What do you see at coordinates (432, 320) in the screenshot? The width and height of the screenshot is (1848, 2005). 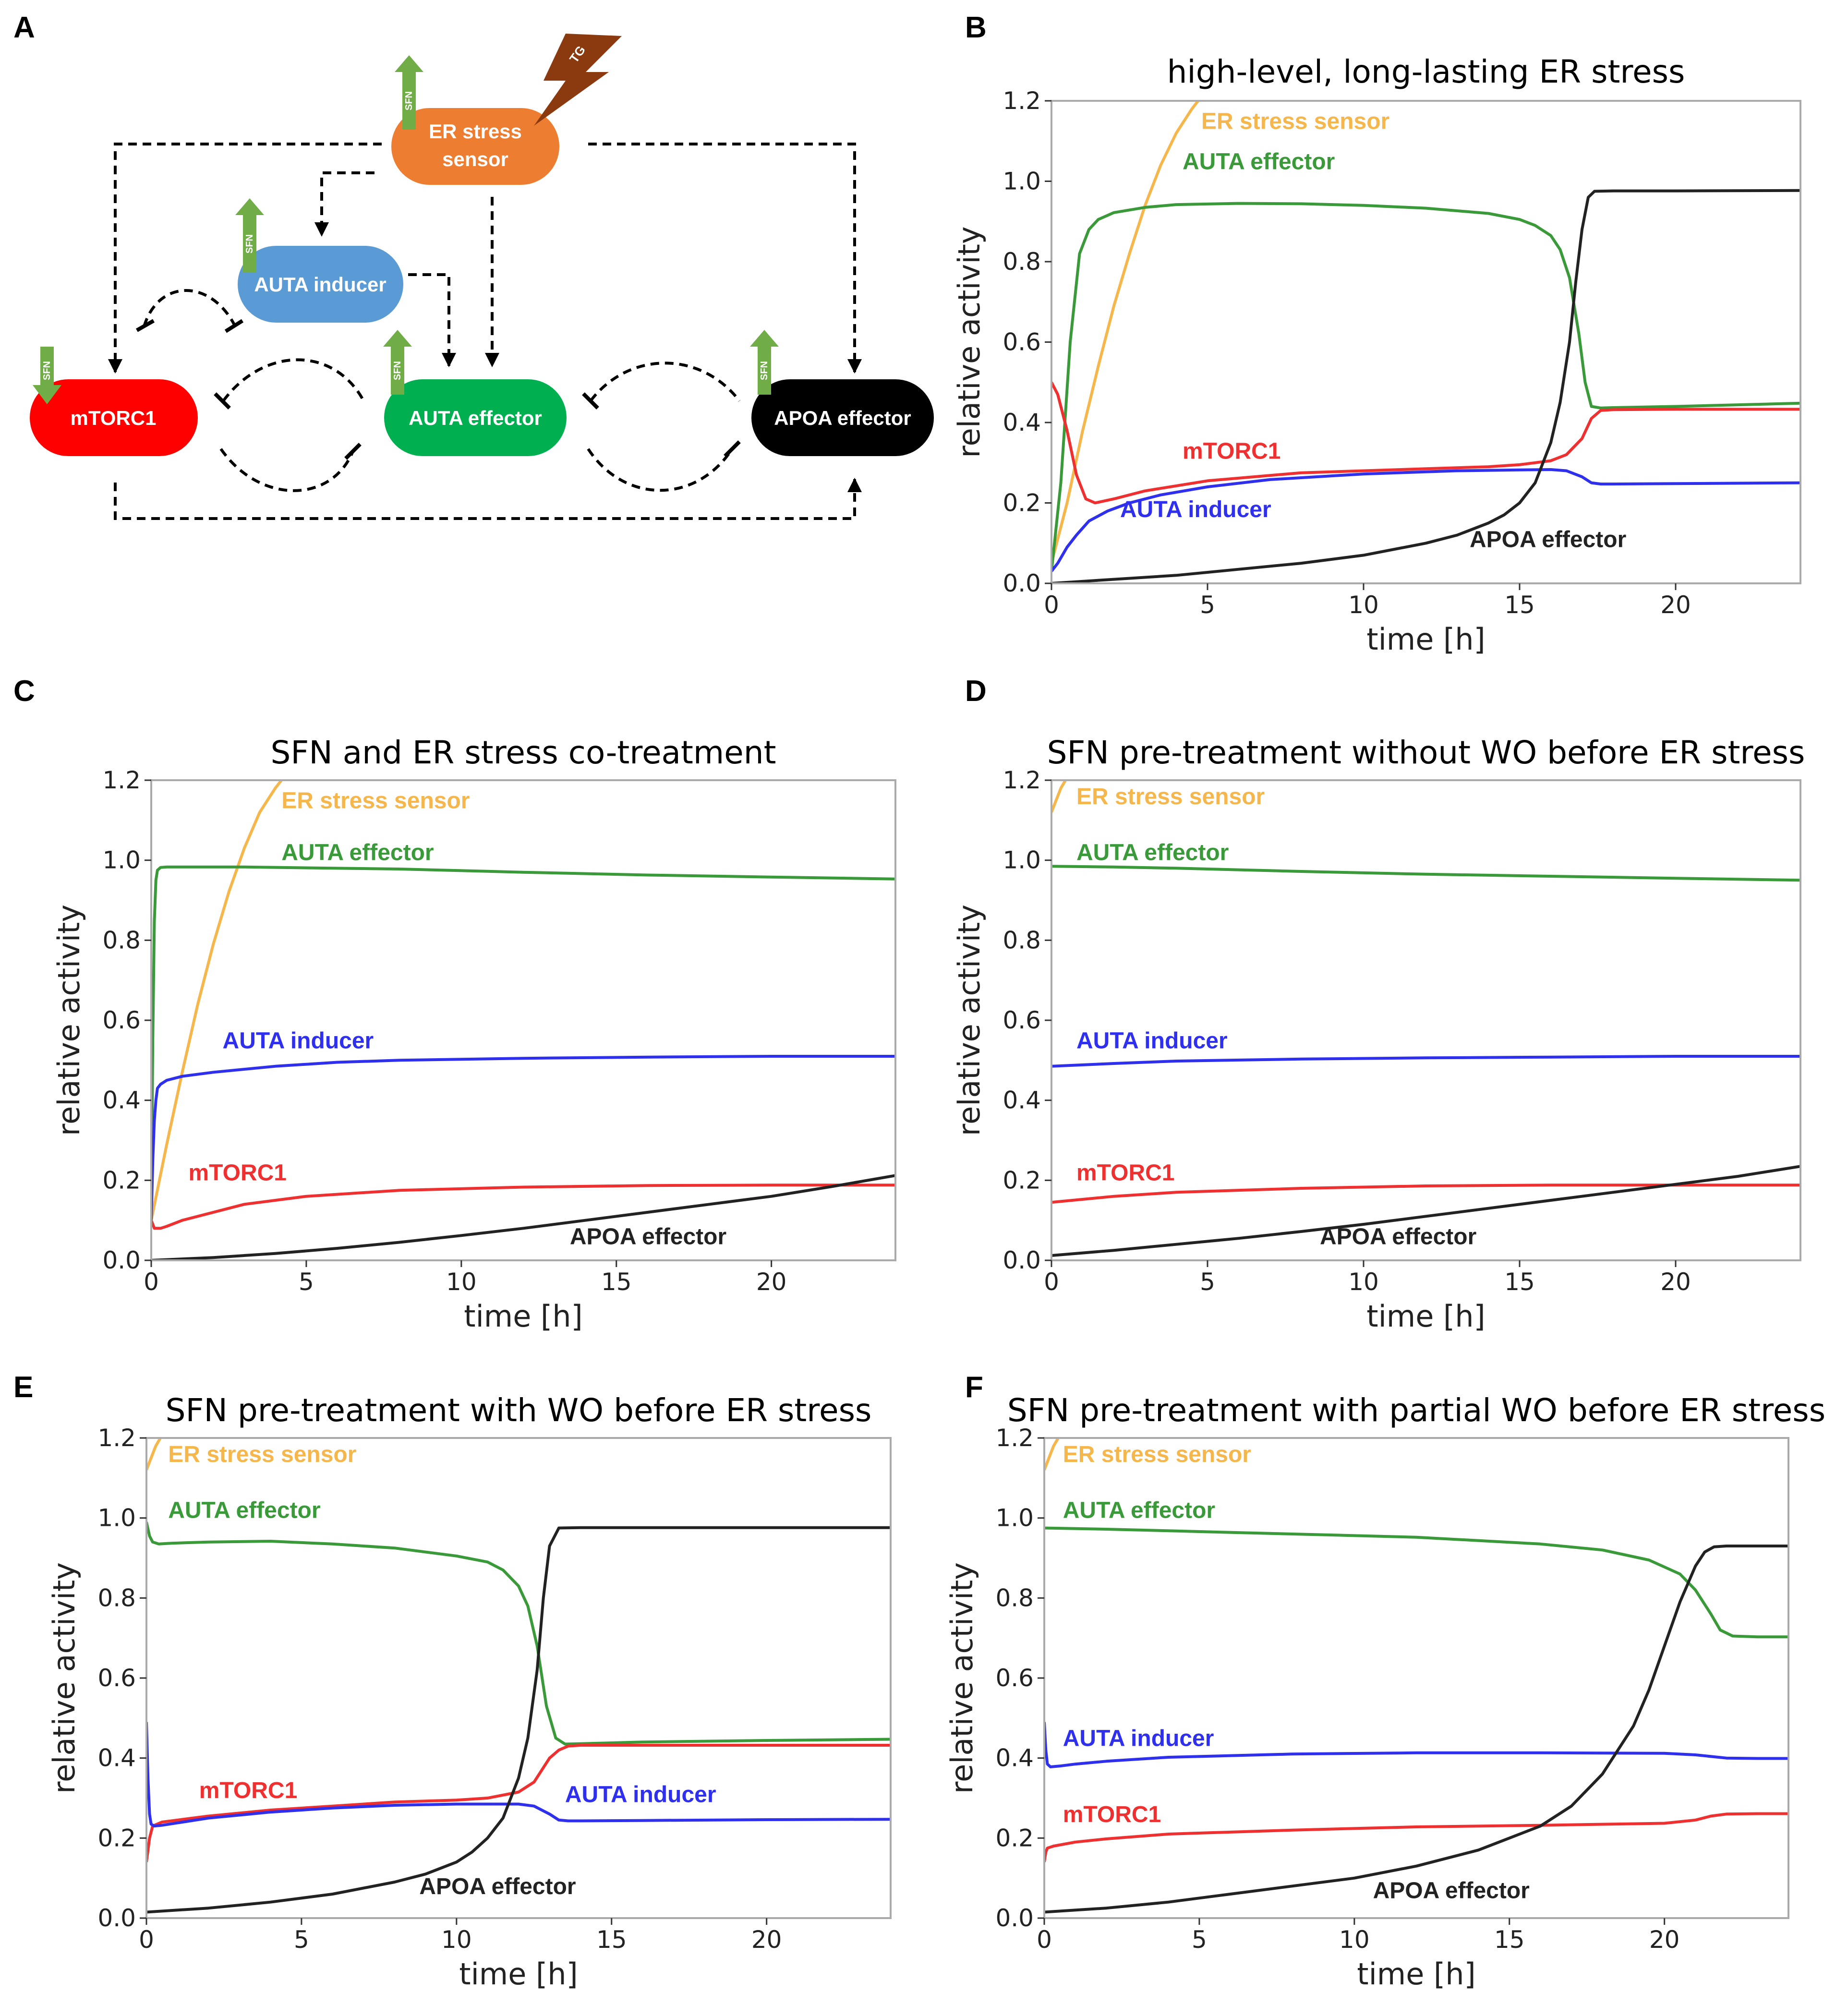 I see `link-inducer-to-effector` at bounding box center [432, 320].